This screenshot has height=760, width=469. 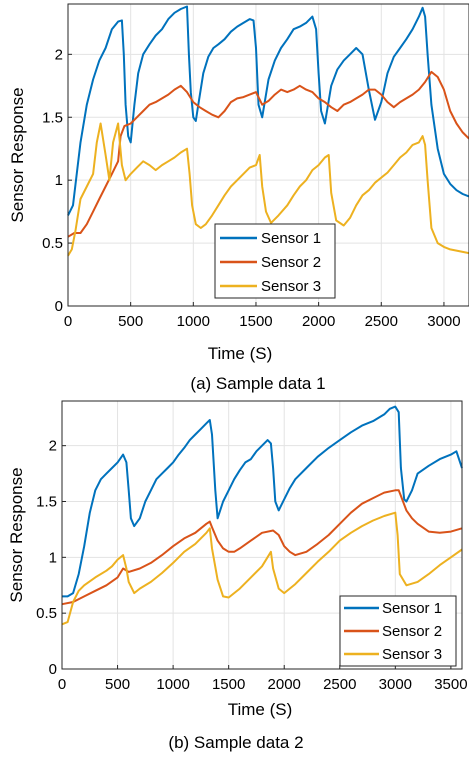 I want to click on x-tick-label: 3500, so click(x=450, y=684).